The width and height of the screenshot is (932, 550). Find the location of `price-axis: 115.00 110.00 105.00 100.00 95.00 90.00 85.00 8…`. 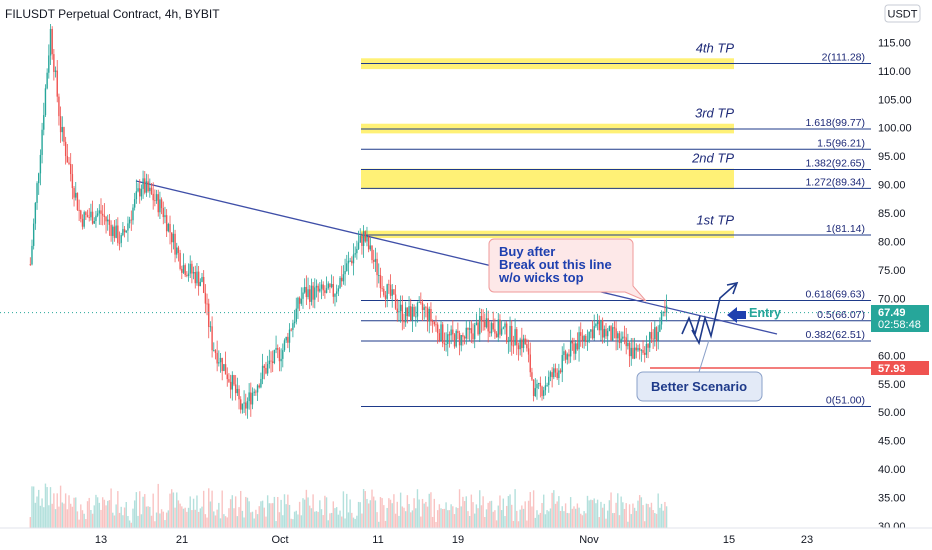

price-axis: 115.00 110.00 105.00 100.00 95.00 90.00 85.00 8… is located at coordinates (895, 285).